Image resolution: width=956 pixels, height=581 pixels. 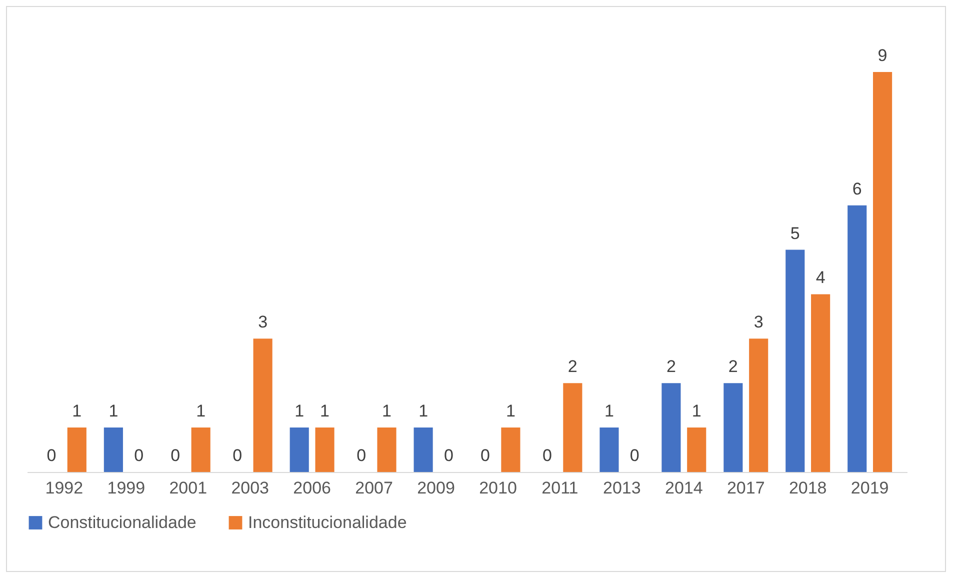 What do you see at coordinates (498, 488) in the screenshot?
I see `x-tick-label: 2010` at bounding box center [498, 488].